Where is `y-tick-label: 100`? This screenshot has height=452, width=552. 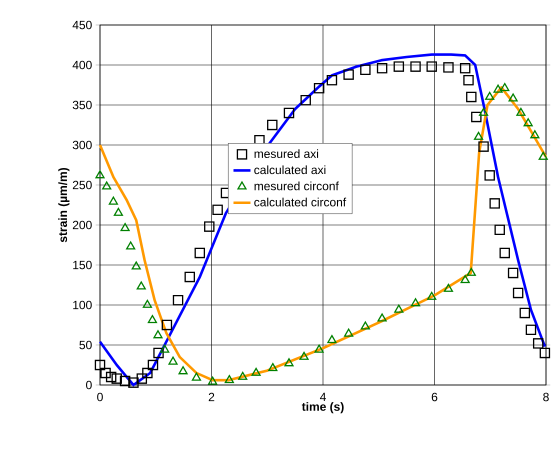
y-tick-label: 100 is located at coordinates (82, 305).